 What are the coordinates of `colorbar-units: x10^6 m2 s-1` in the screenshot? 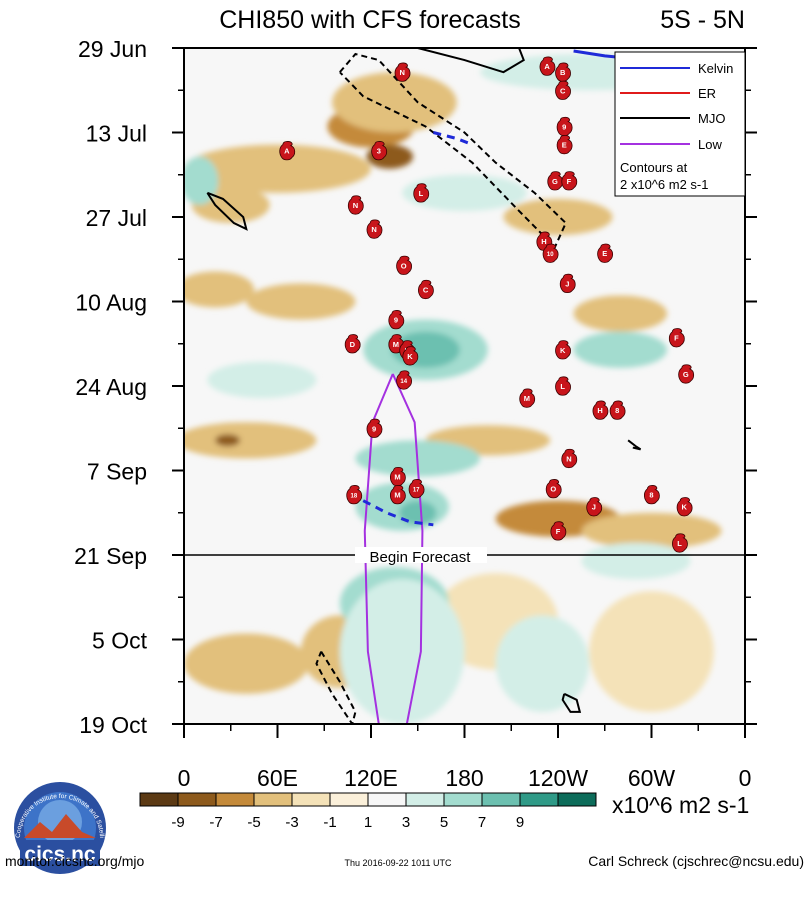 It's located at (680, 805).